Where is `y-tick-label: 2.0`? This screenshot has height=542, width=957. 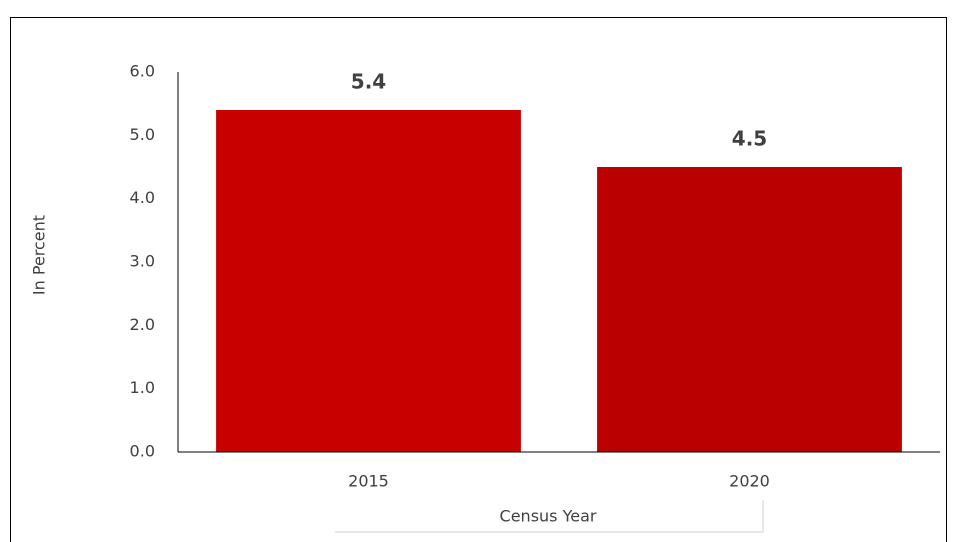 y-tick-label: 2.0 is located at coordinates (142, 324).